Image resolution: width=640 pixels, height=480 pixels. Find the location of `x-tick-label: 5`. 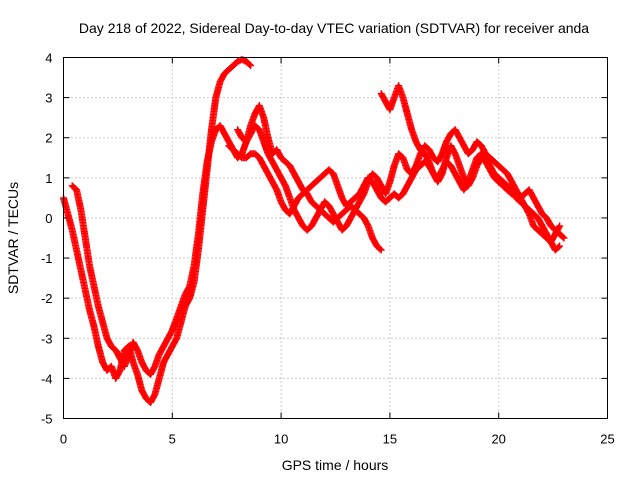

x-tick-label: 5 is located at coordinates (172, 439).